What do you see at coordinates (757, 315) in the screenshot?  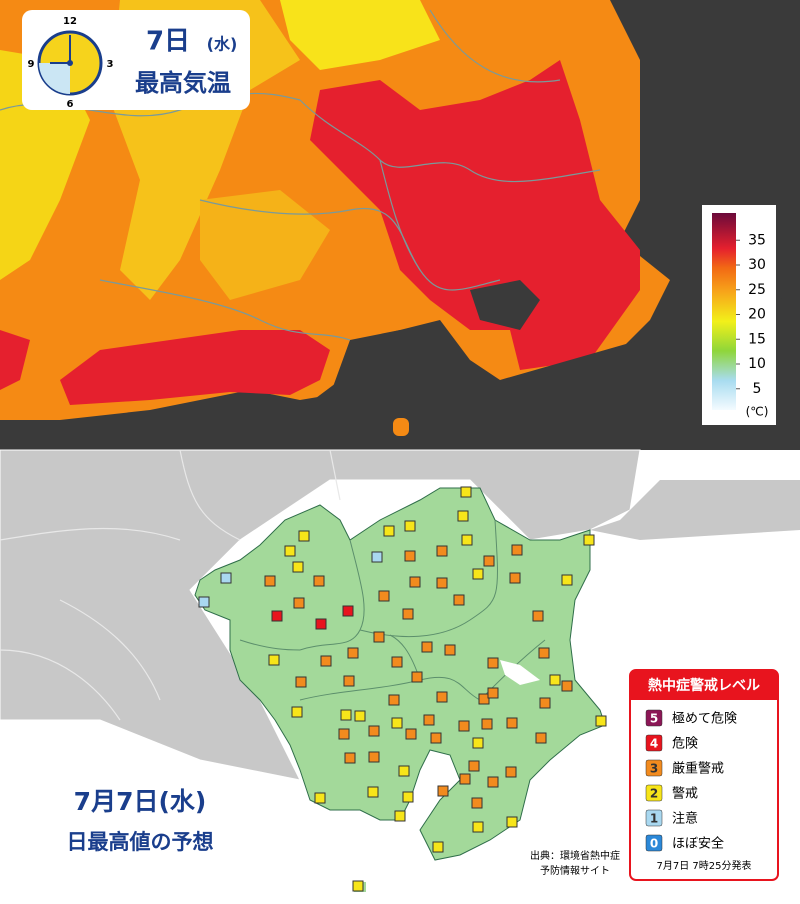 I see `legend-tick-label: 20` at bounding box center [757, 315].